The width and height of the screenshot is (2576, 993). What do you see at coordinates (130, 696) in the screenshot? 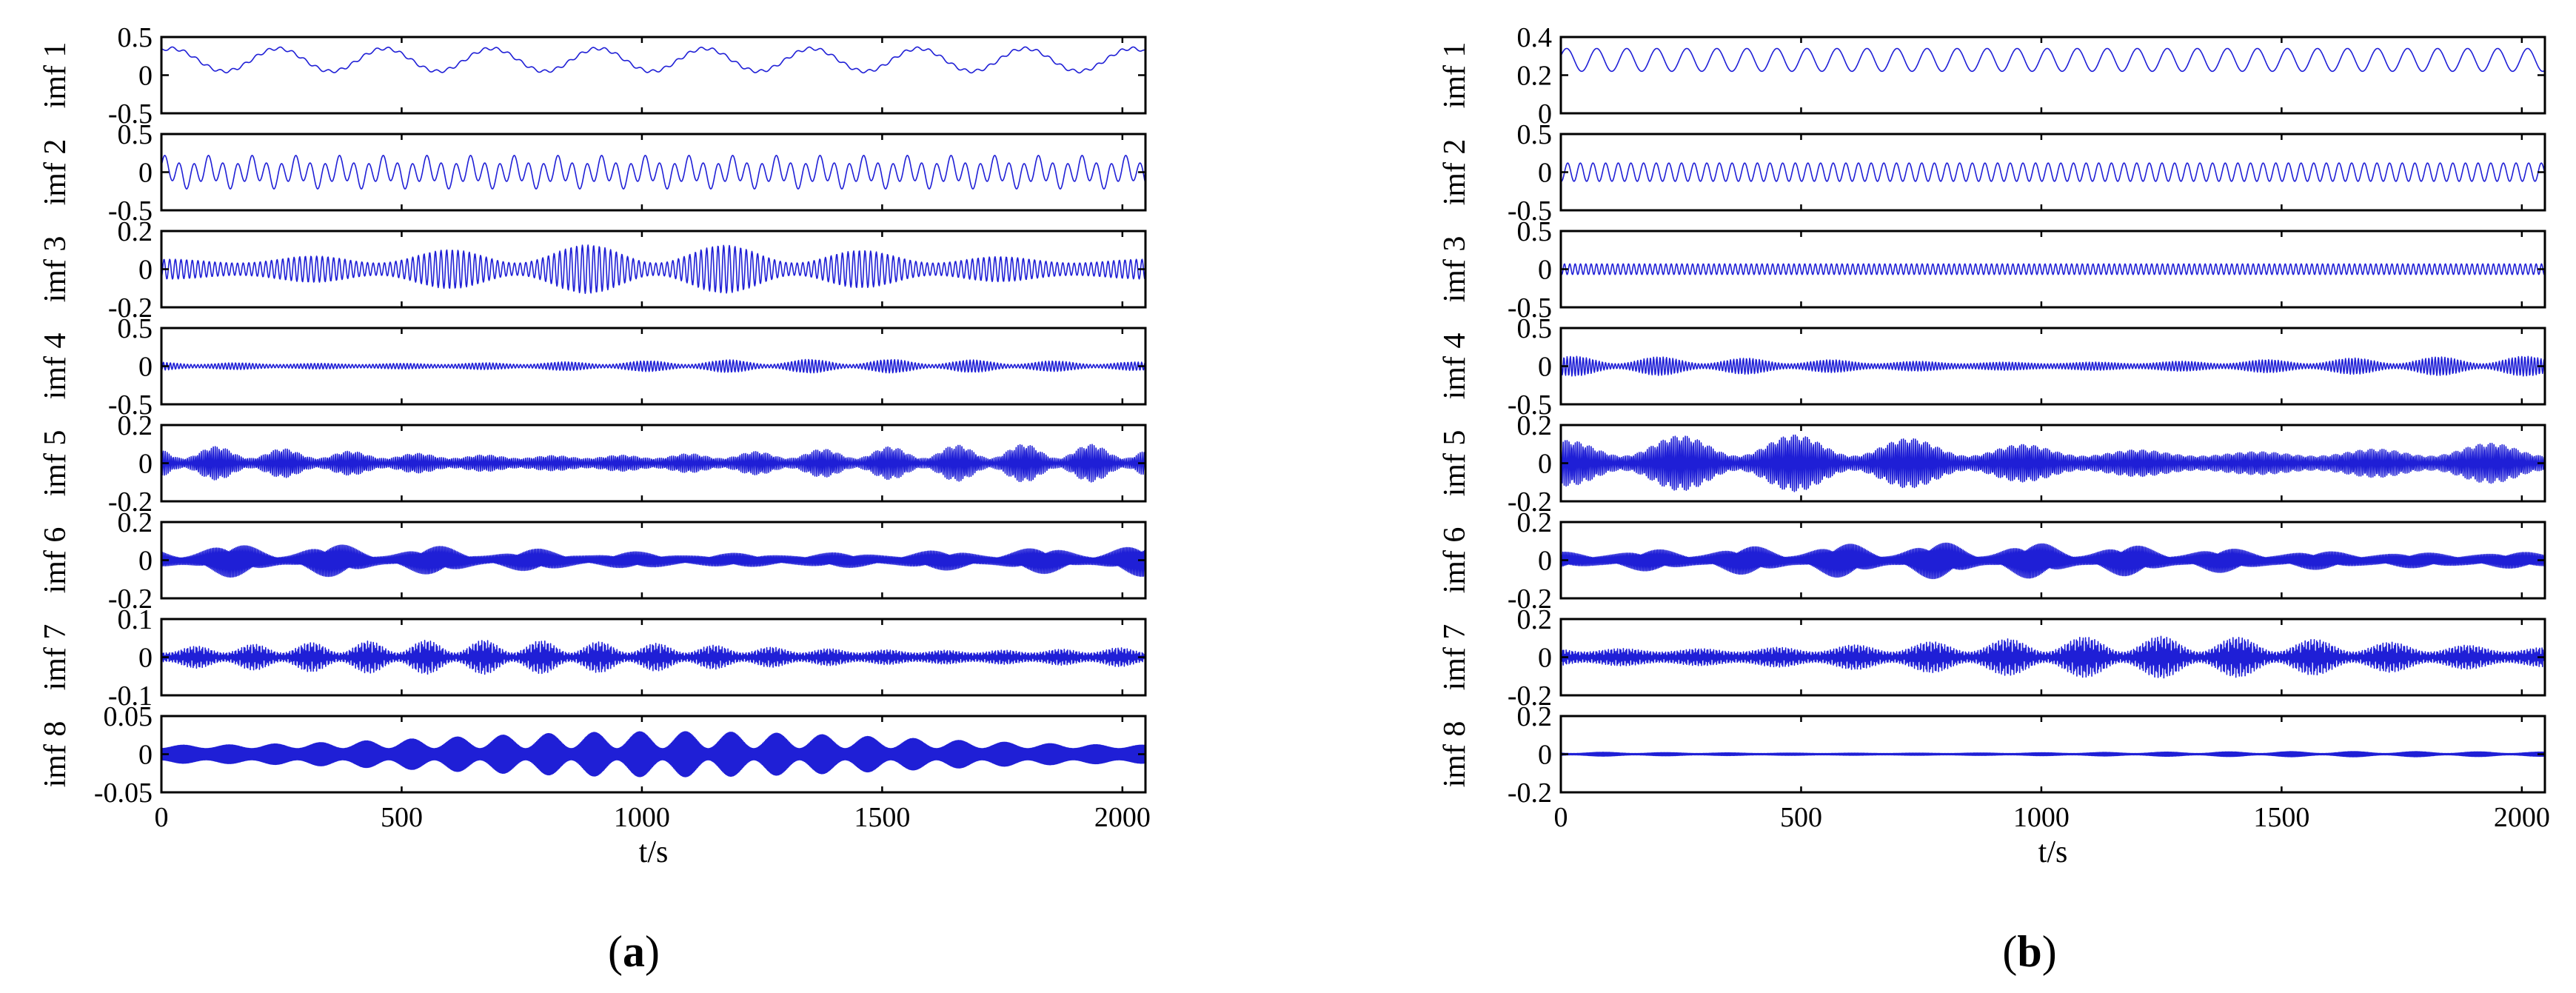
I see `y-tick-label: -0.1` at bounding box center [130, 696].